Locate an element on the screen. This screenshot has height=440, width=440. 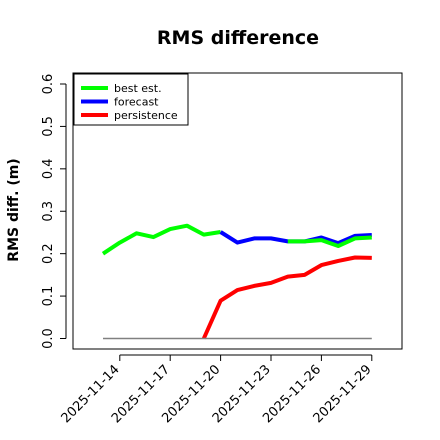
y-tick-label: 0.2 is located at coordinates (48, 253).